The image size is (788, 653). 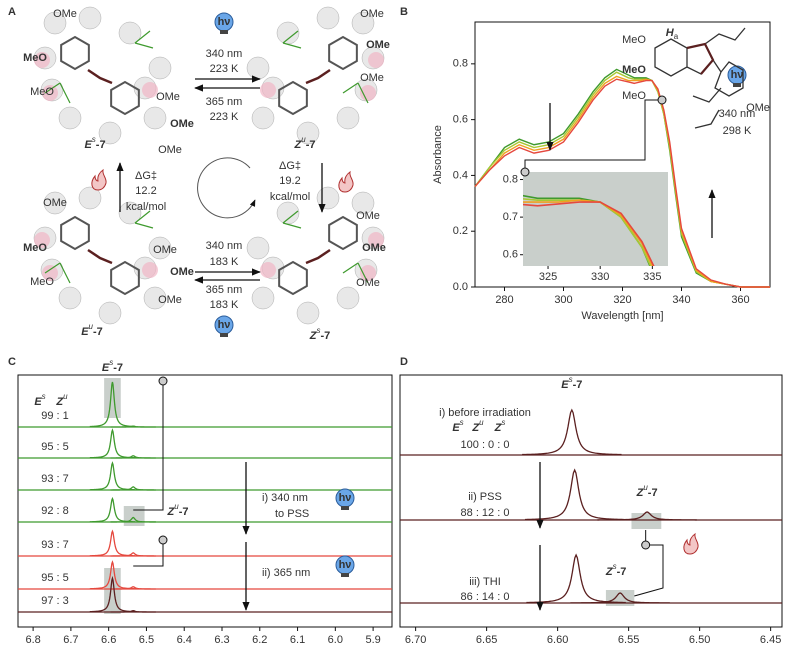 I want to click on label: 223 K, so click(x=224, y=117).